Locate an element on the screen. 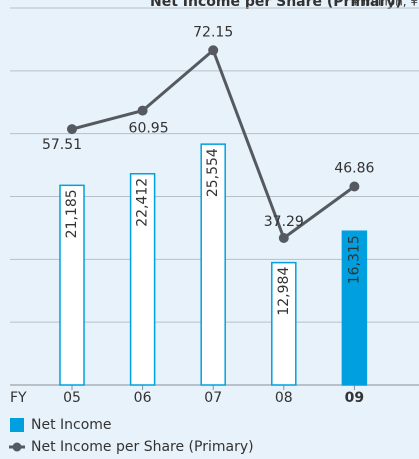  legend-label: Net Income per Share (Primary) is located at coordinates (142, 447).